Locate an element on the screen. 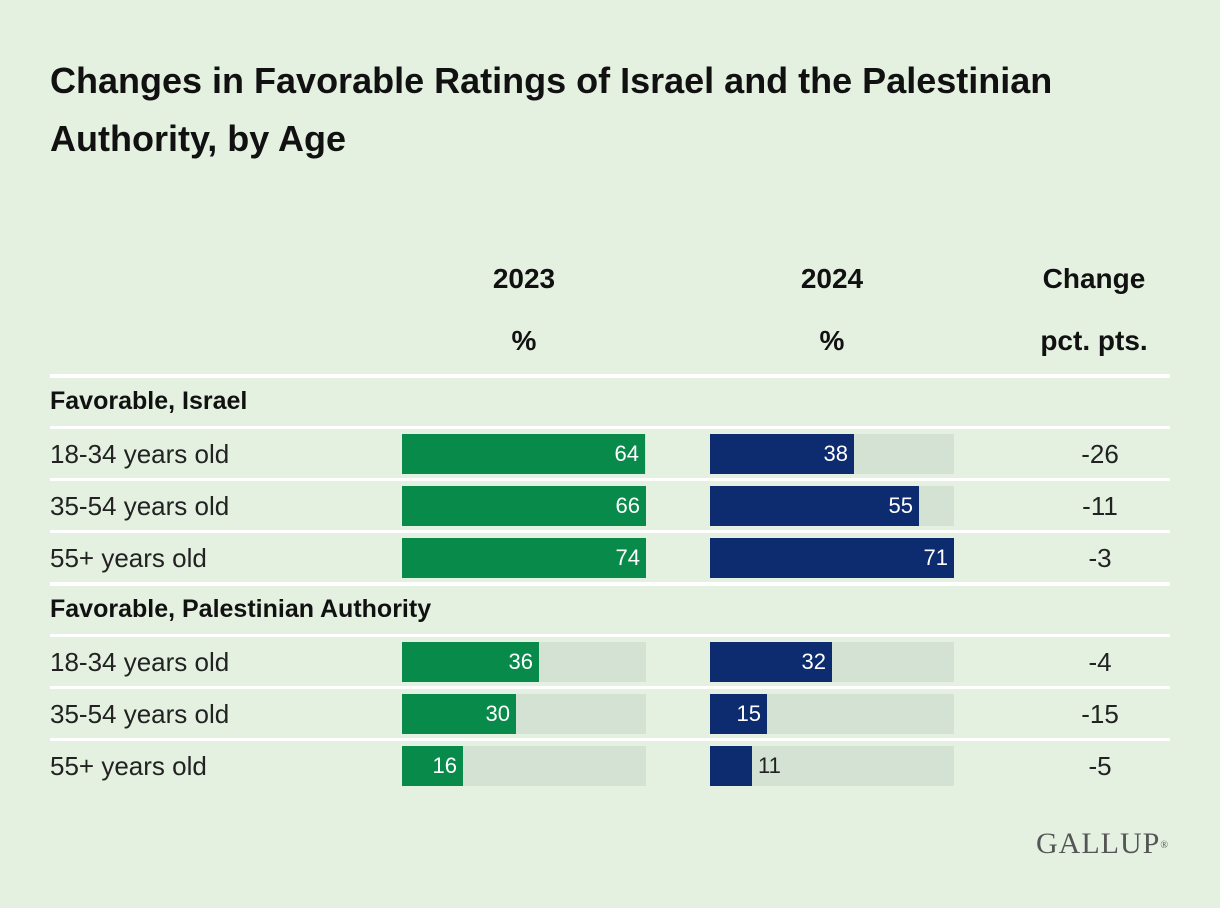 Image resolution: width=1220 pixels, height=908 pixels. change-value: -5 is located at coordinates (1100, 766).